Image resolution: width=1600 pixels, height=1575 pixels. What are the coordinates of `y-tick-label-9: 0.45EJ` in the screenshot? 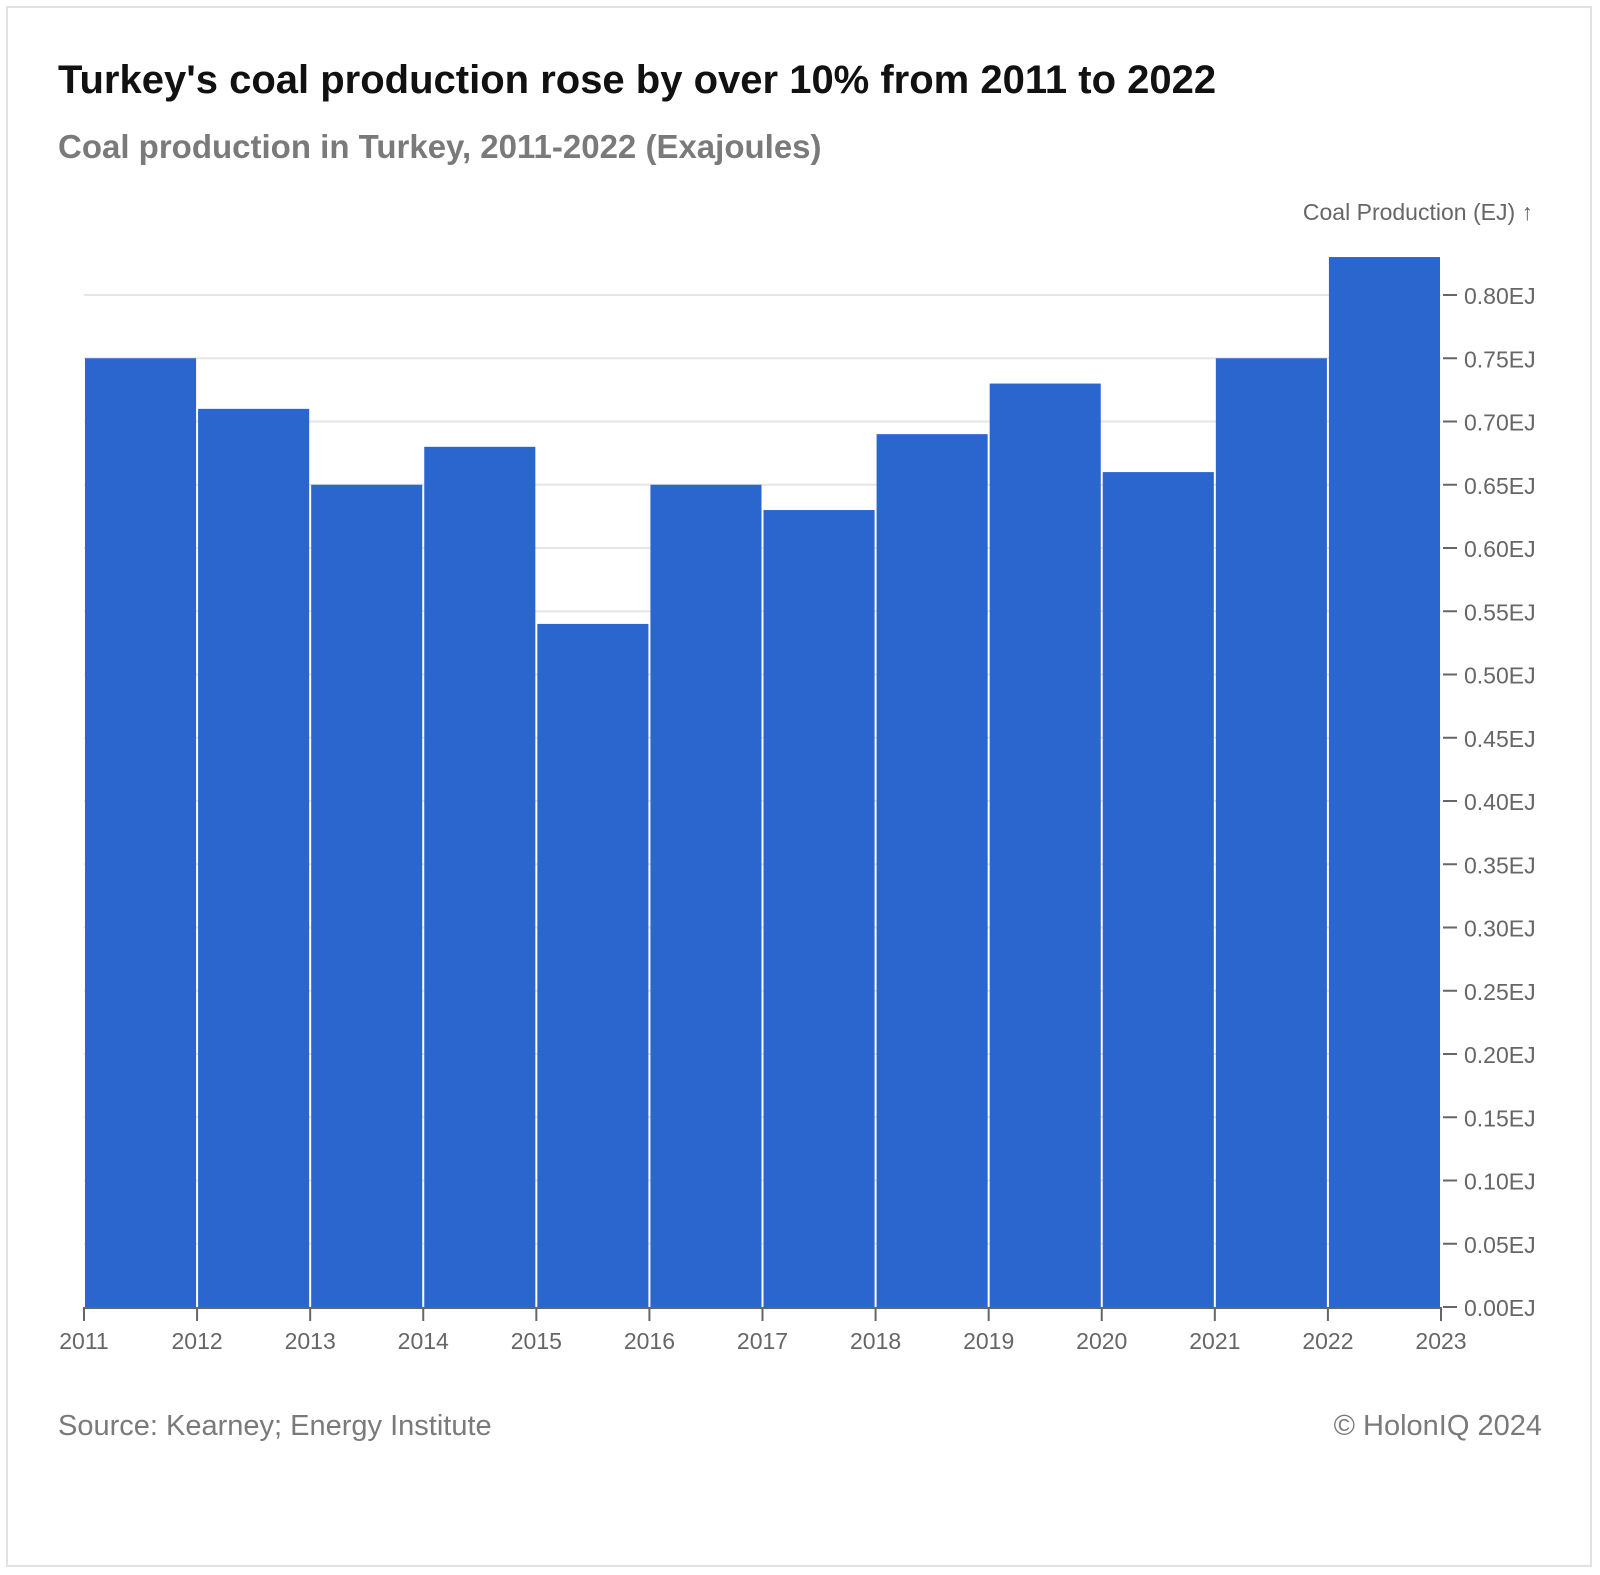 It's located at (1500, 739).